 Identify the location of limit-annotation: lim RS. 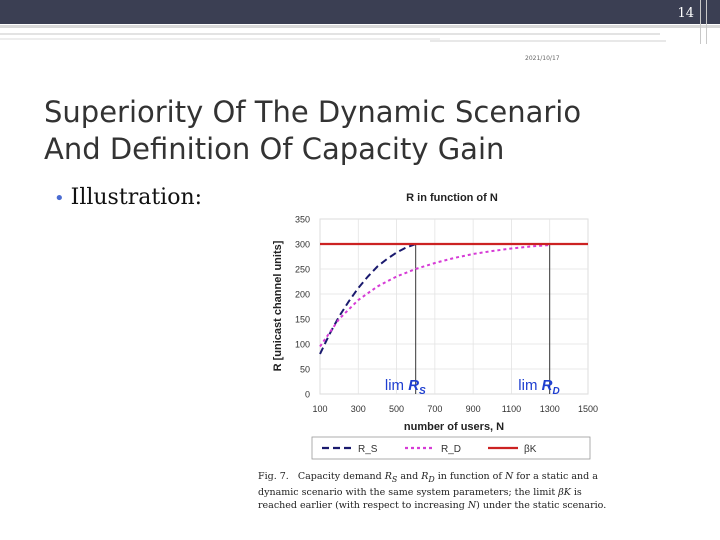
(405, 387).